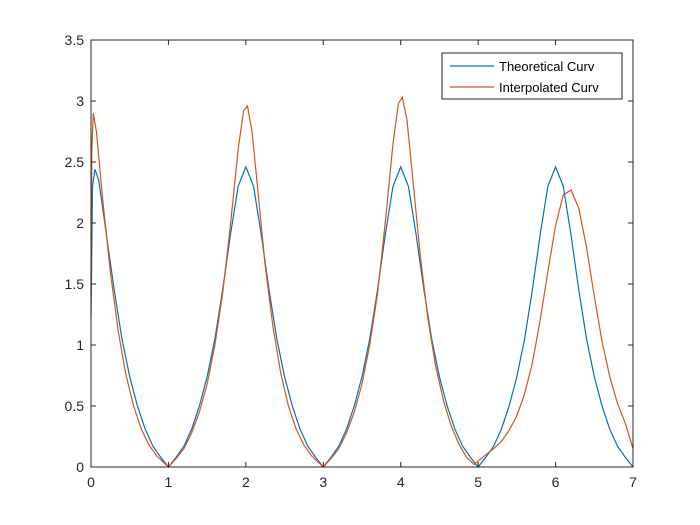 This screenshot has width=700, height=525. Describe the element at coordinates (549, 87) in the screenshot. I see `legend-label-2: Interpolated Curv` at that location.